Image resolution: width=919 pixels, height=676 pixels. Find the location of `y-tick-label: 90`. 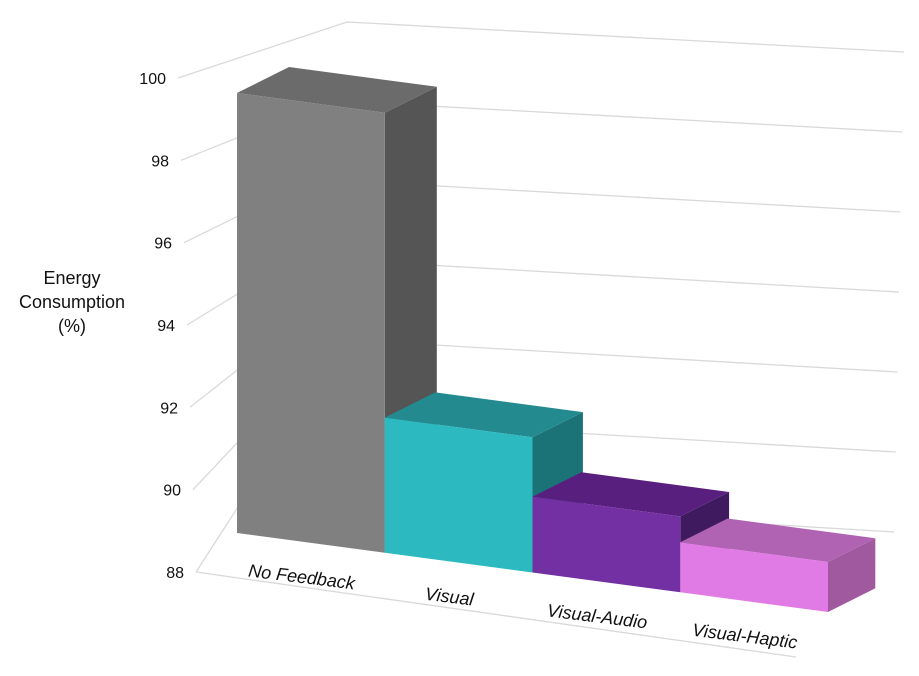

y-tick-label: 90 is located at coordinates (172, 491).